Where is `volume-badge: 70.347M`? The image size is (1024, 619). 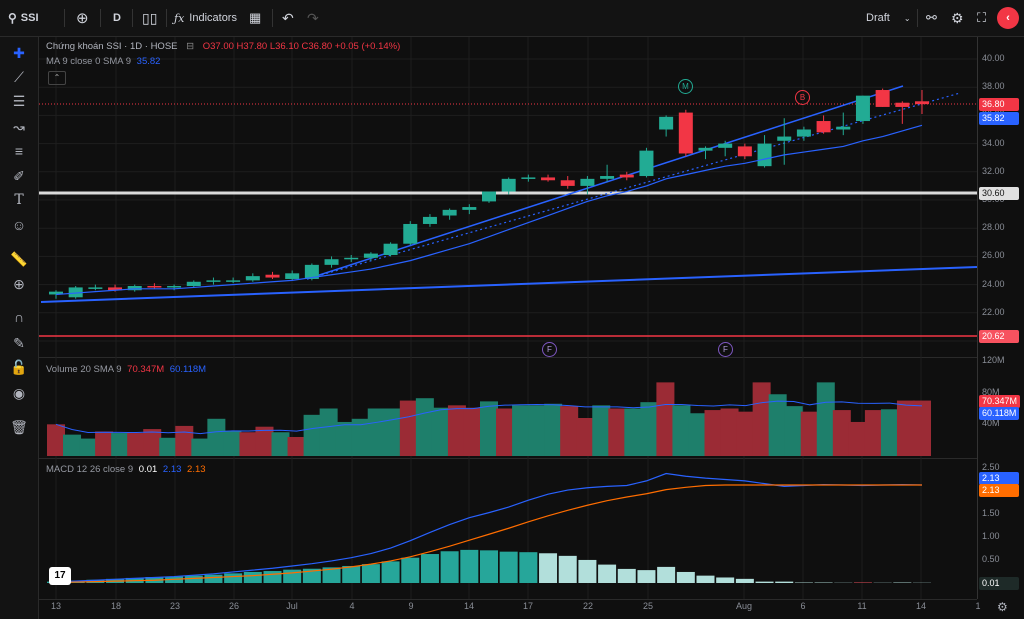
volume-badge: 70.347M is located at coordinates (1000, 401).